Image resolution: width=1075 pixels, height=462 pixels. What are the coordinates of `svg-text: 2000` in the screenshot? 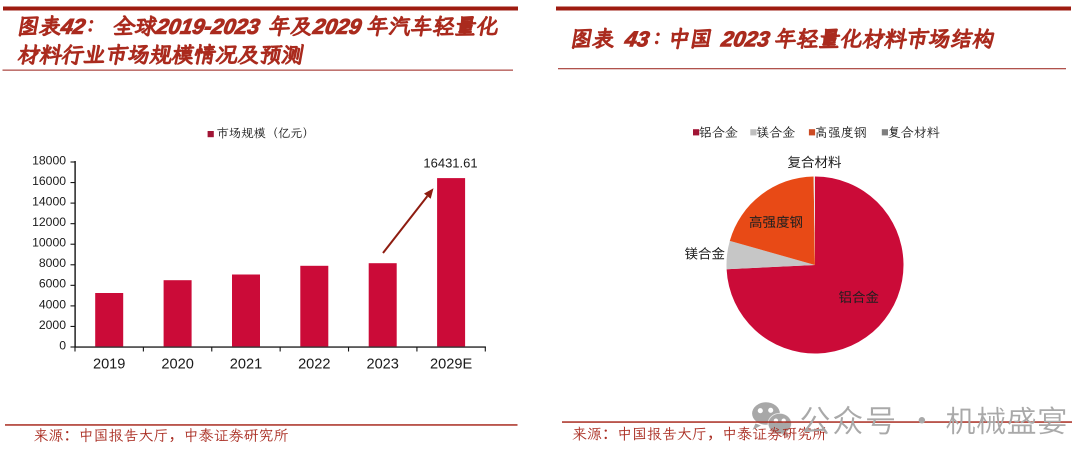 It's located at (52, 325).